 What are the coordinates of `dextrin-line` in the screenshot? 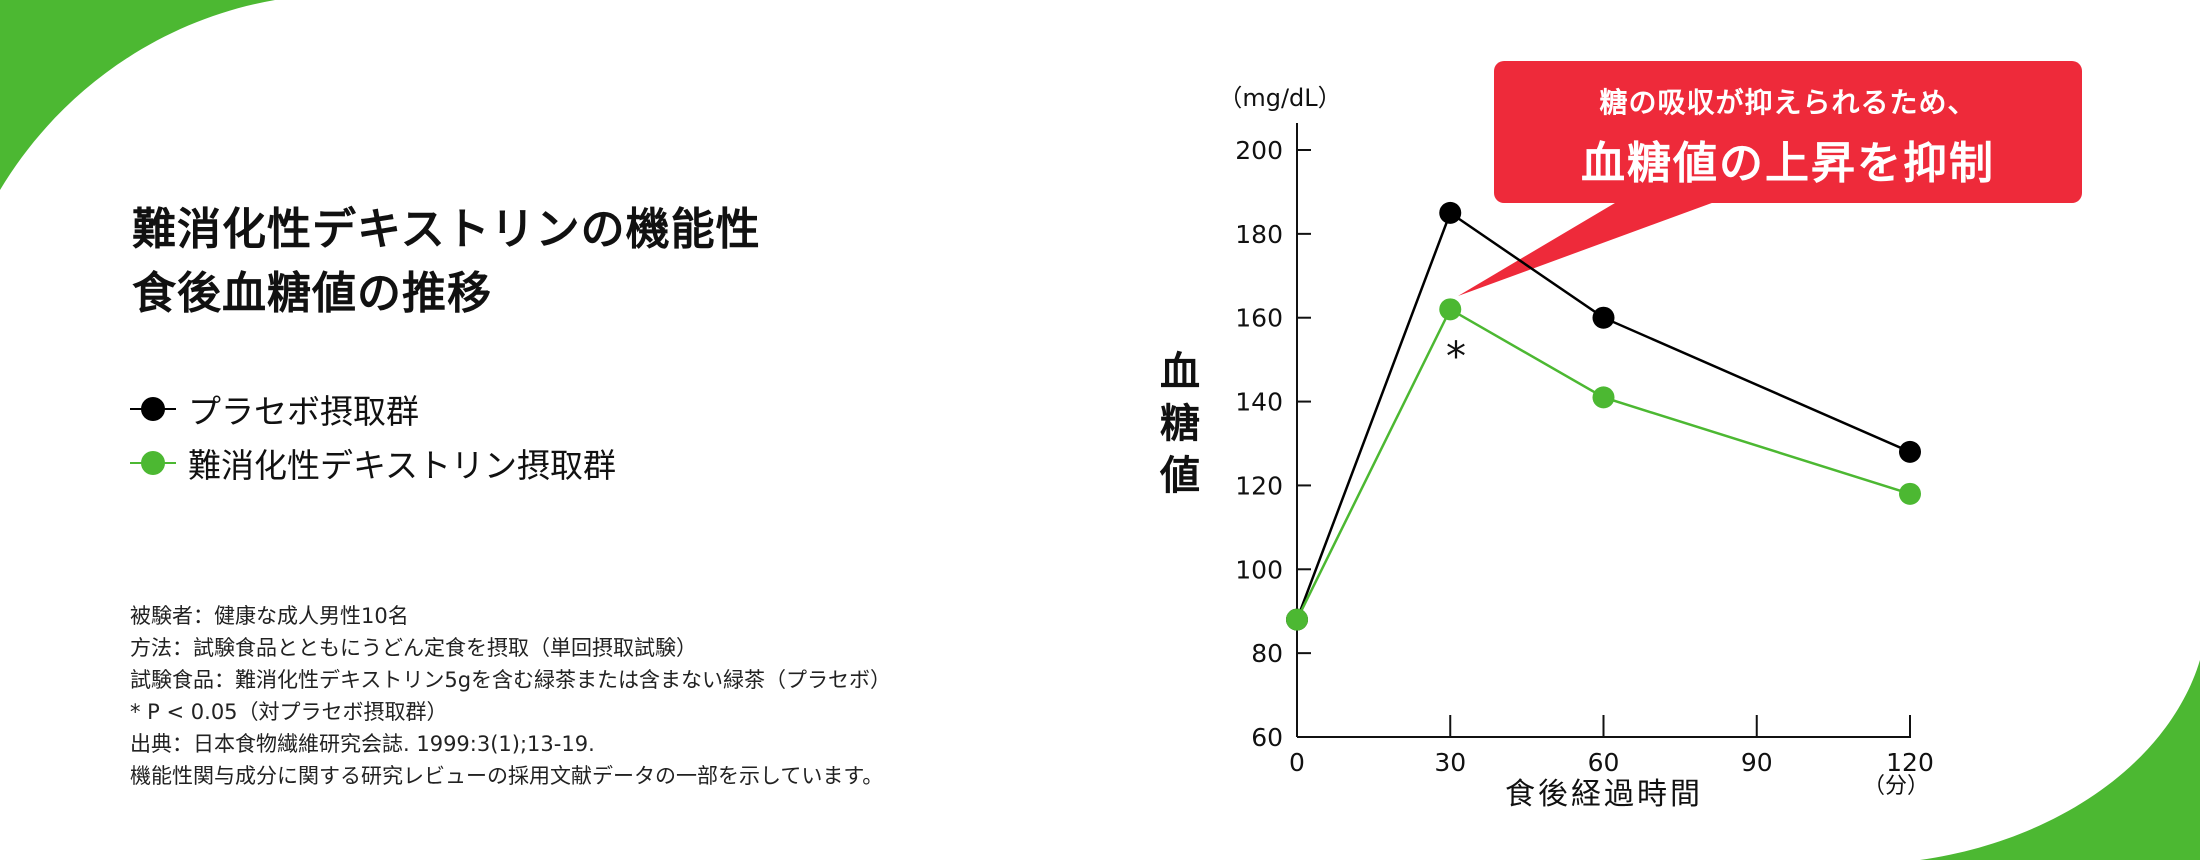 It's located at (1603, 464).